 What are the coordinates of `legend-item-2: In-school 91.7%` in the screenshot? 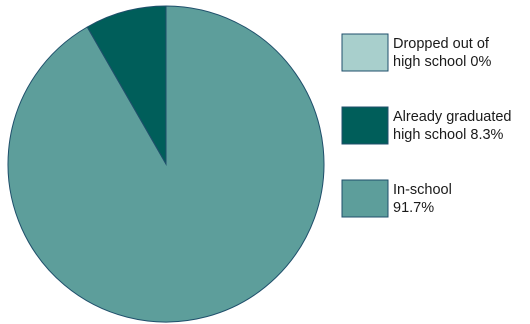 It's located at (396, 198).